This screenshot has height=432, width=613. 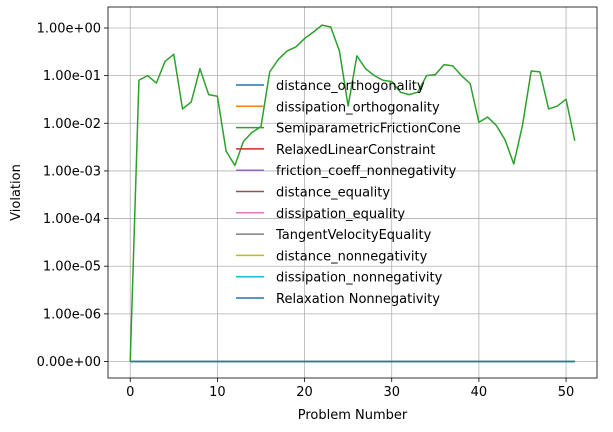 What do you see at coordinates (391, 392) in the screenshot?
I see `x-tick-label: 30` at bounding box center [391, 392].